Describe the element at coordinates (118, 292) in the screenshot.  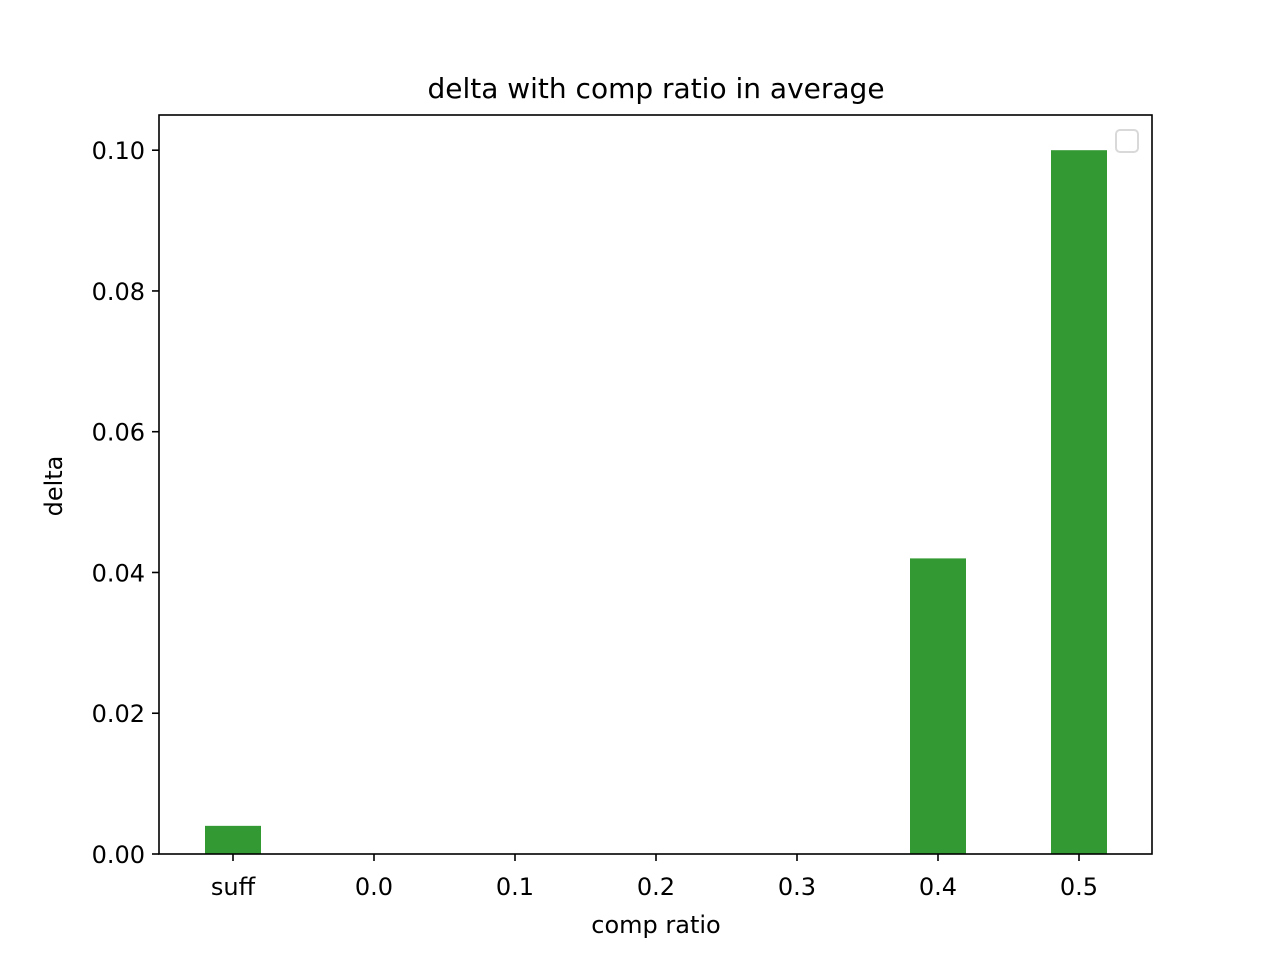
I see `y-tick-label: 0.08` at that location.